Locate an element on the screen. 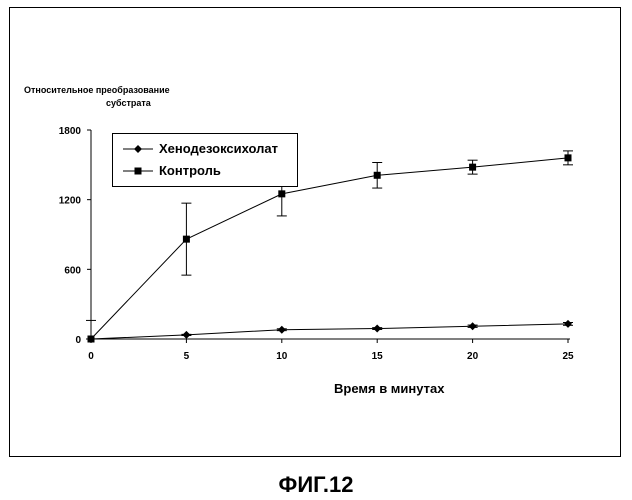 This screenshot has height=500, width=632. x-tick-label: 0 is located at coordinates (91, 356).